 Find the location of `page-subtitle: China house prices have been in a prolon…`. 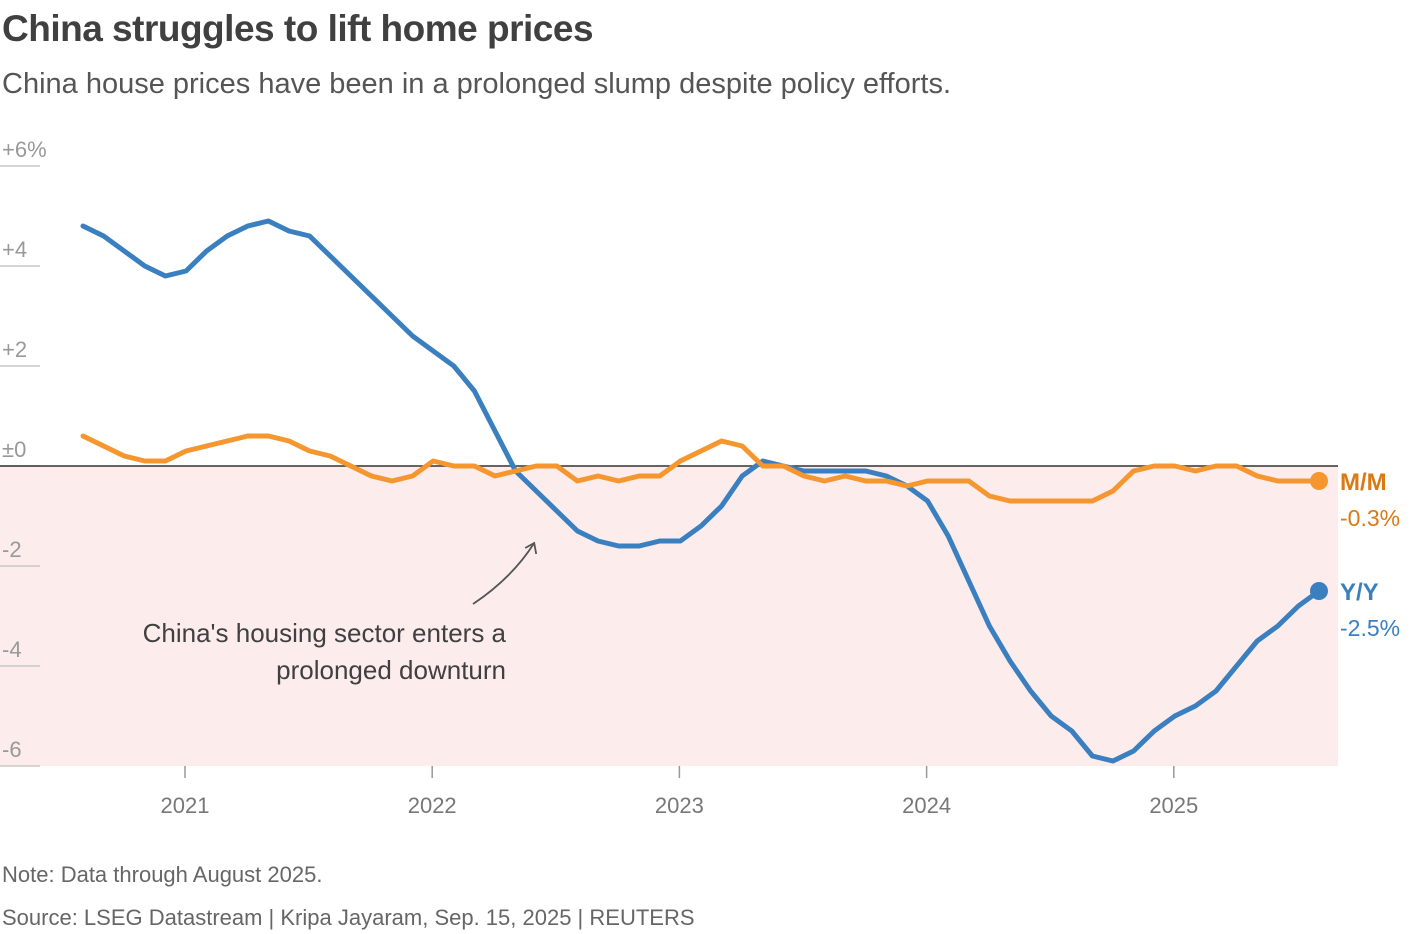

page-subtitle: China house prices have been in a prolon… is located at coordinates (476, 84).